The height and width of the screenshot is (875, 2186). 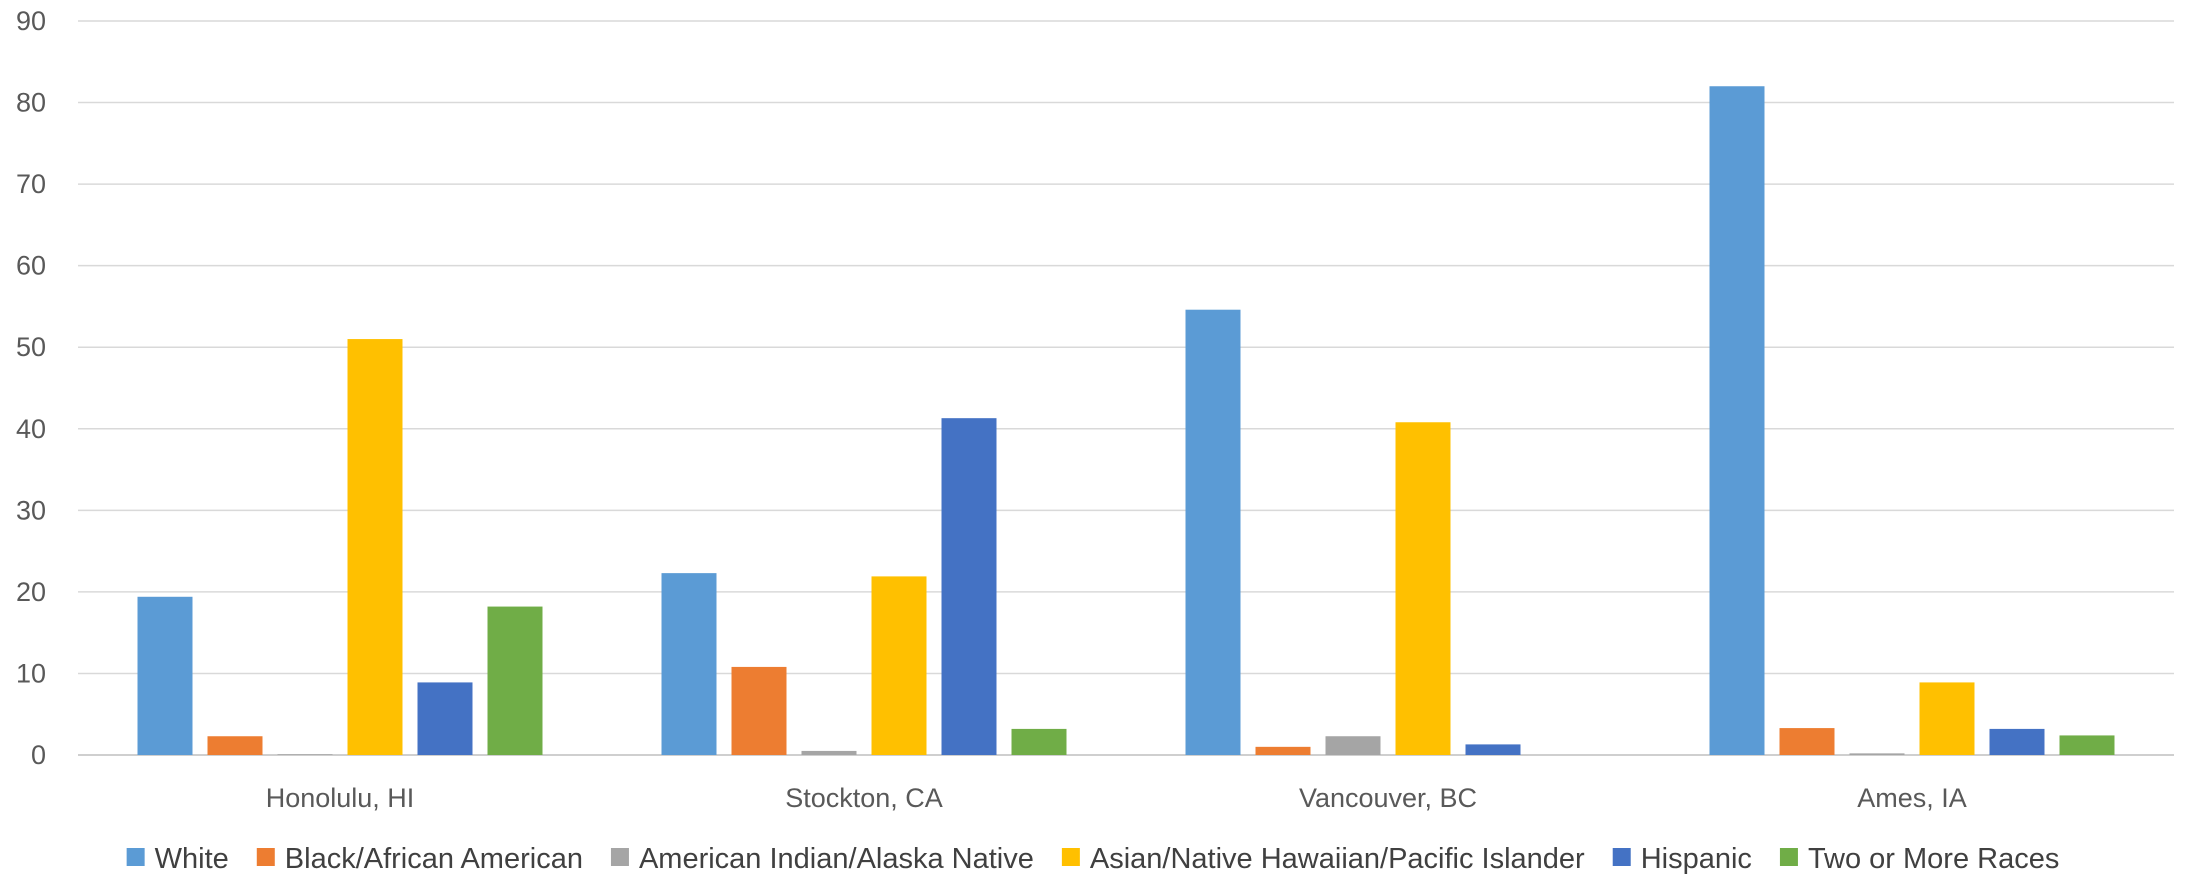 What do you see at coordinates (31, 429) in the screenshot?
I see `y-tick-label: 40` at bounding box center [31, 429].